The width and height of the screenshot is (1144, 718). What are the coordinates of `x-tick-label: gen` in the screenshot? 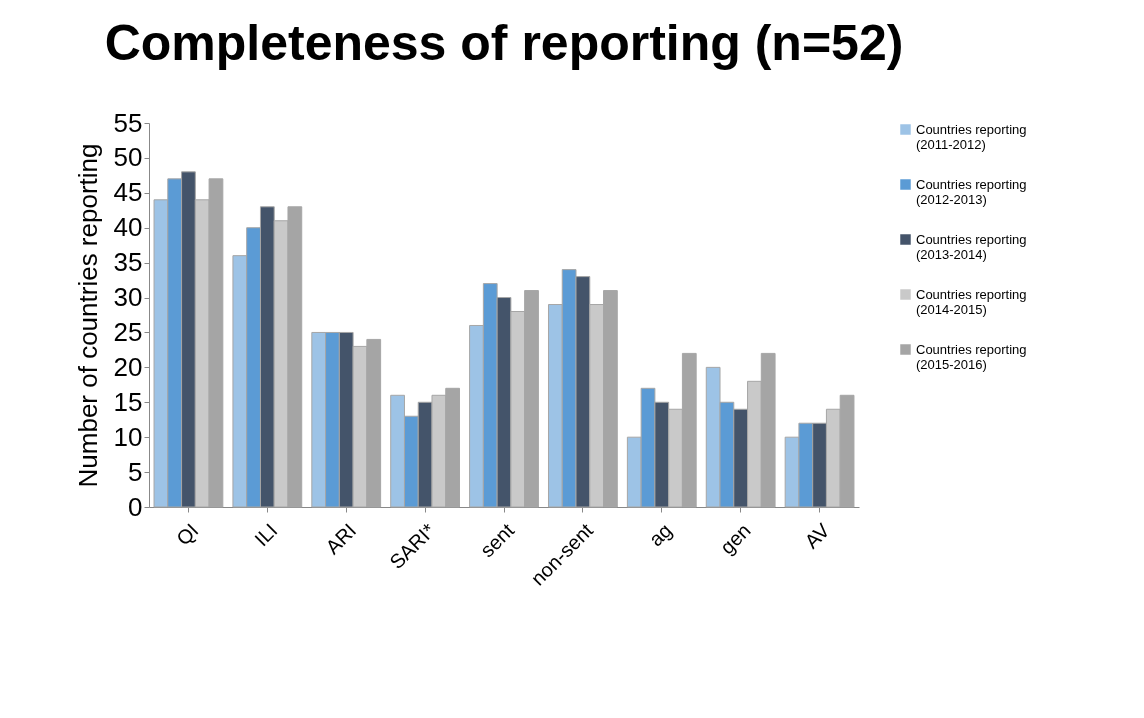 It's located at (735, 539).